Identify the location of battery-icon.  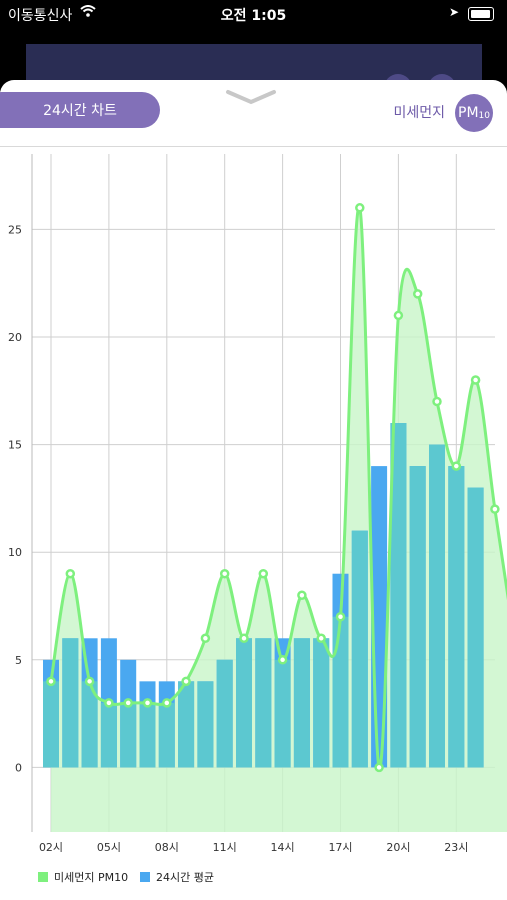
(481, 14).